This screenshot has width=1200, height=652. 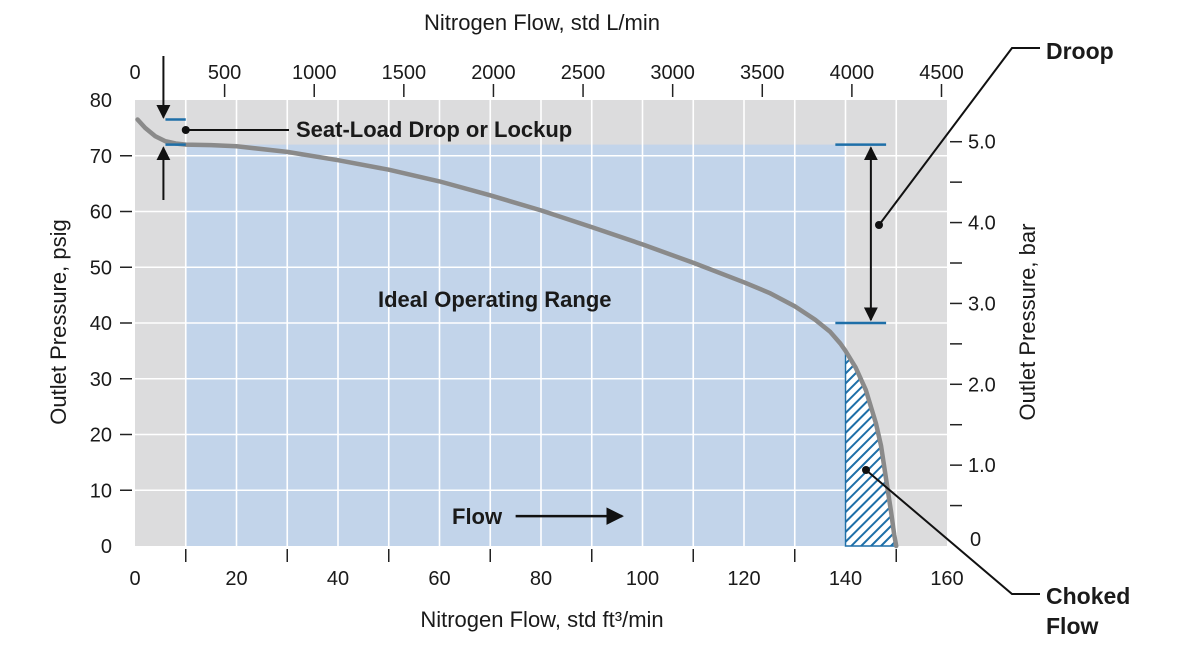 What do you see at coordinates (101, 324) in the screenshot?
I see `y-left-tick-label: 40` at bounding box center [101, 324].